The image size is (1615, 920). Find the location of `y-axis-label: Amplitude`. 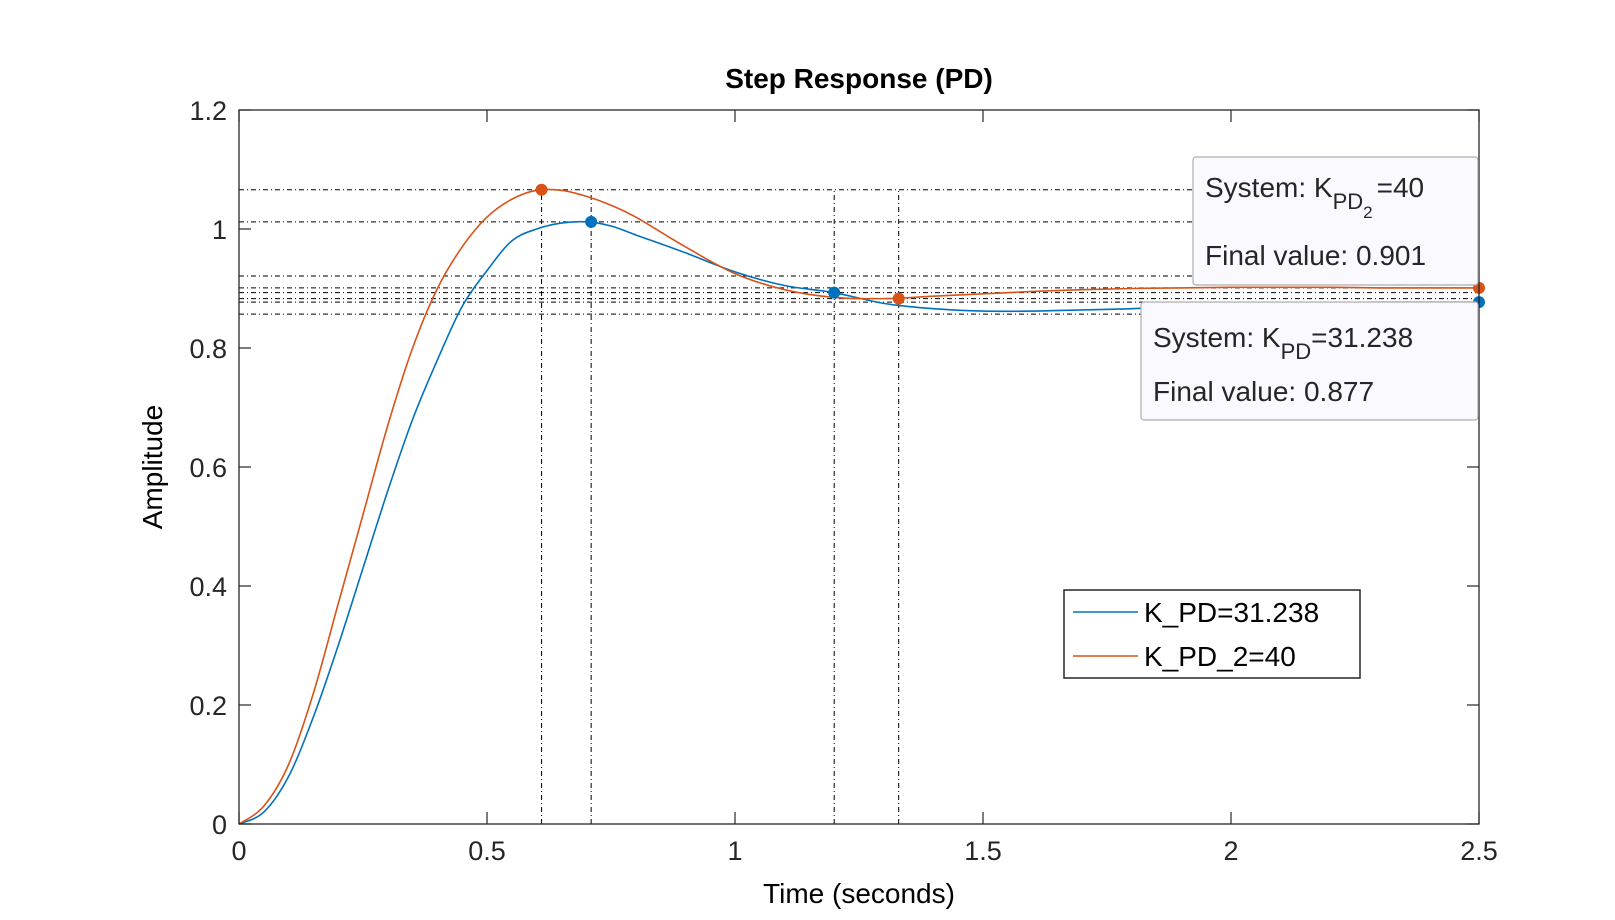

y-axis-label: Amplitude is located at coordinates (152, 467).